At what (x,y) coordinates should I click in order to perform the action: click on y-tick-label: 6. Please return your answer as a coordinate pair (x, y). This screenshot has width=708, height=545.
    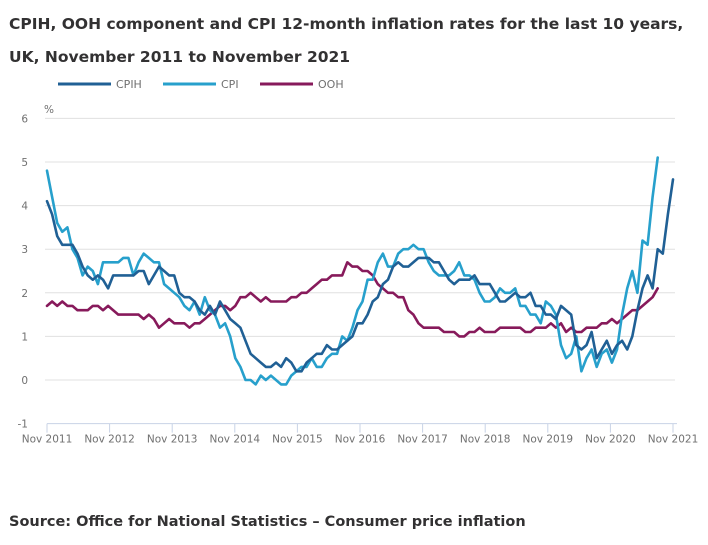
    Looking at the image, I should click on (24, 119).